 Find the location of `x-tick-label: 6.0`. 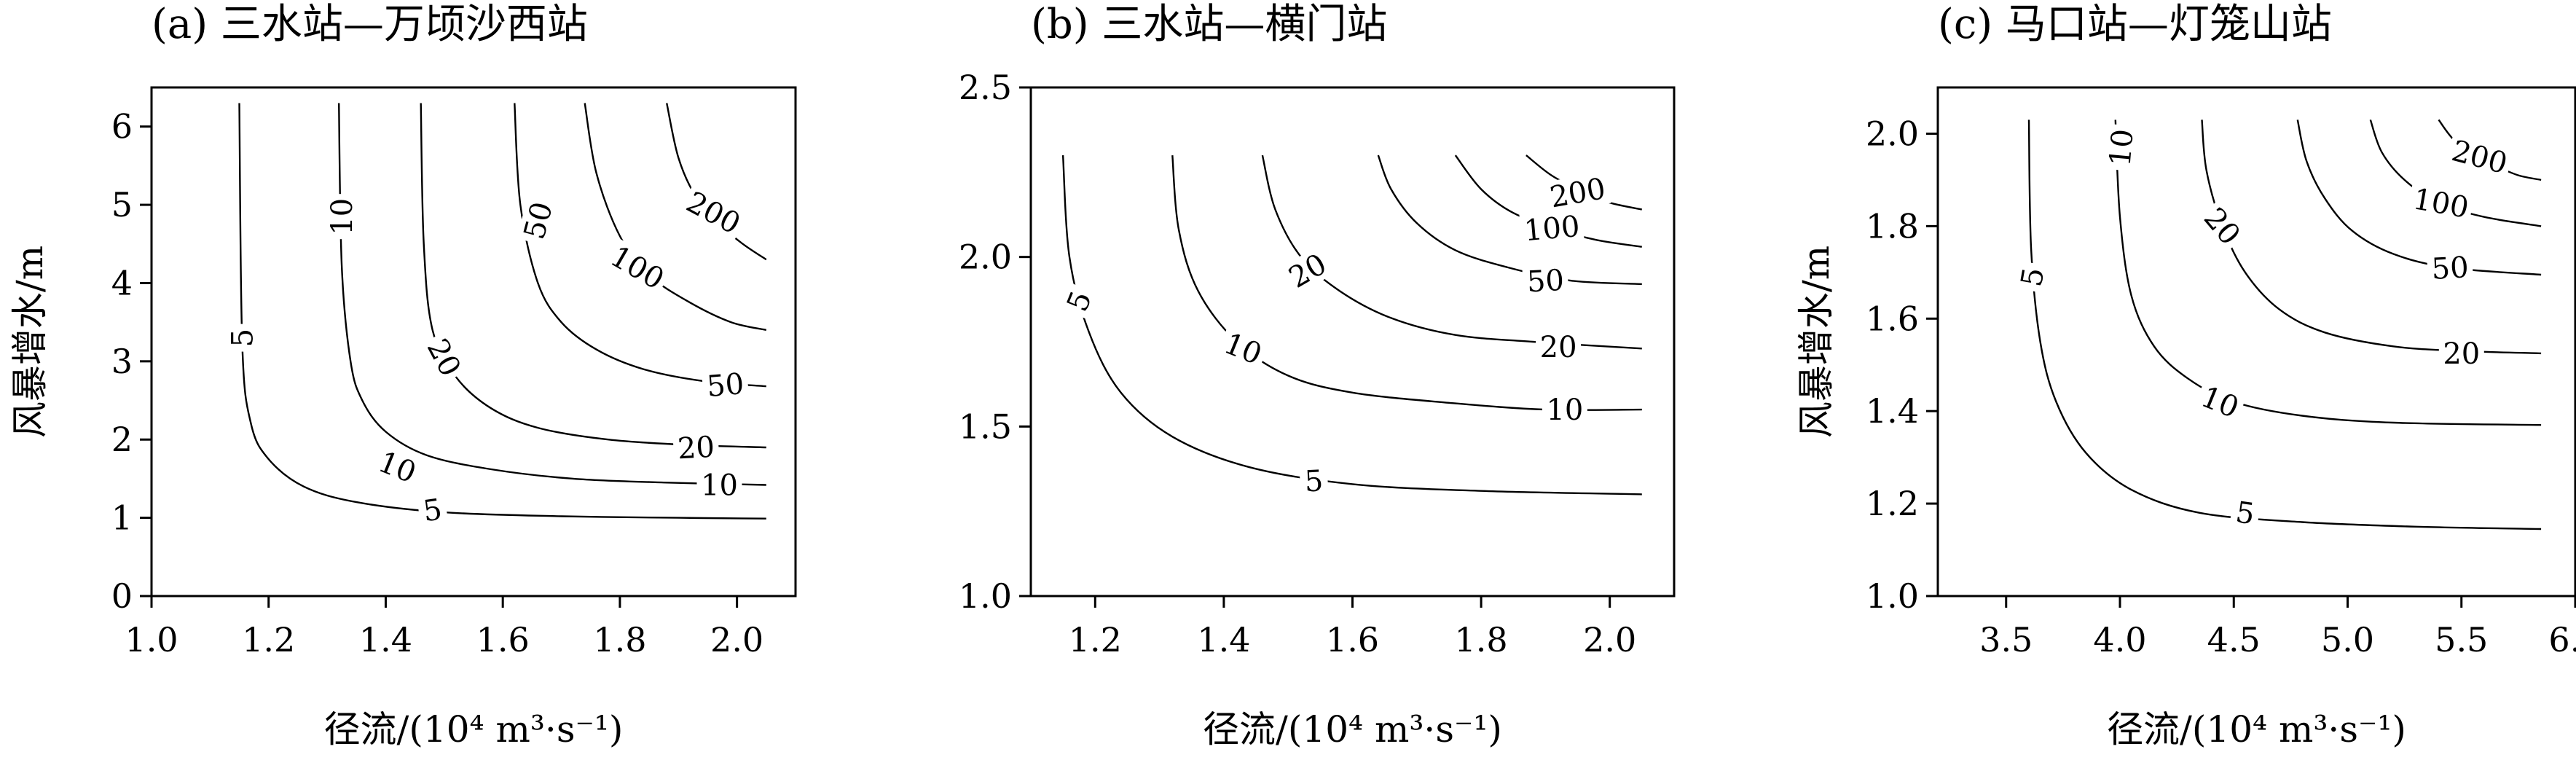

x-tick-label: 6.0 is located at coordinates (2562, 639).